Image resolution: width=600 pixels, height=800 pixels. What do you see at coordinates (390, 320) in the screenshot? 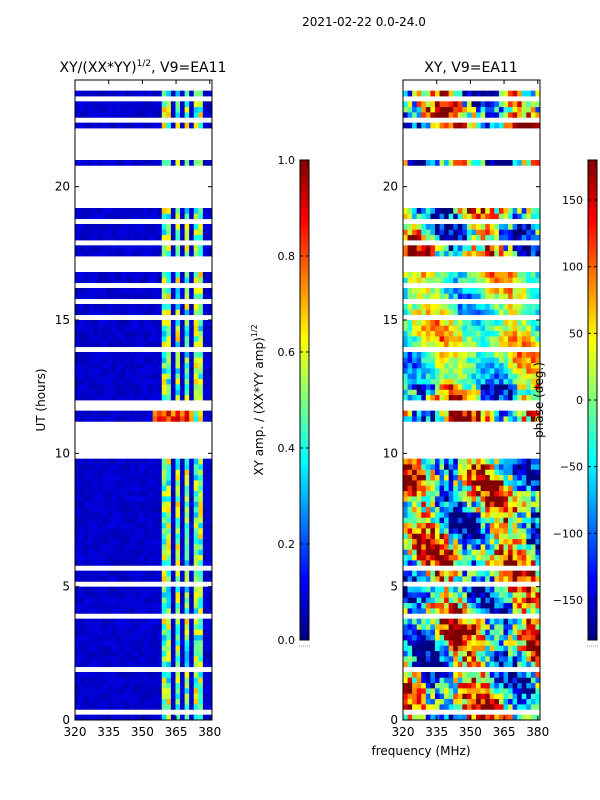
I see `y-tick-label: 15` at bounding box center [390, 320].